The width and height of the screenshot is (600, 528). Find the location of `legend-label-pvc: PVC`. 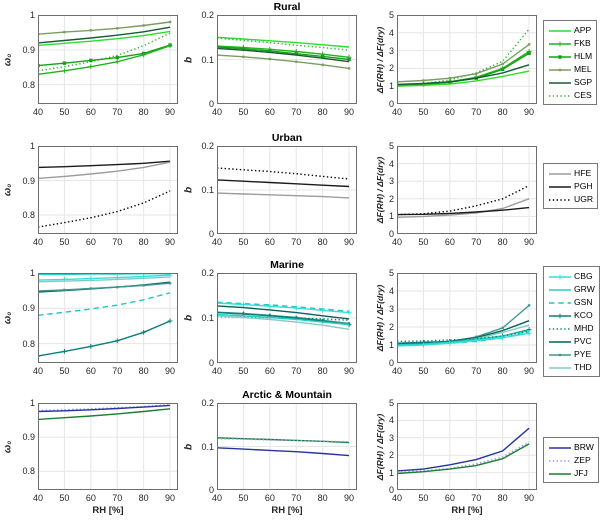

legend-label-pvc: PVC is located at coordinates (583, 341).